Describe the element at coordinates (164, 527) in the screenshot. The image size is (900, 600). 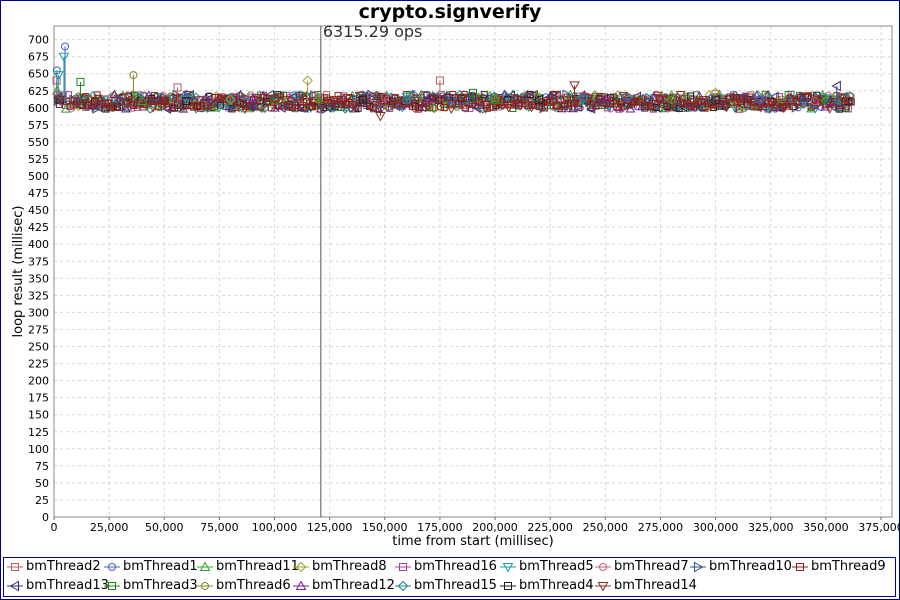
I see `x-tick-label: 50,000` at that location.